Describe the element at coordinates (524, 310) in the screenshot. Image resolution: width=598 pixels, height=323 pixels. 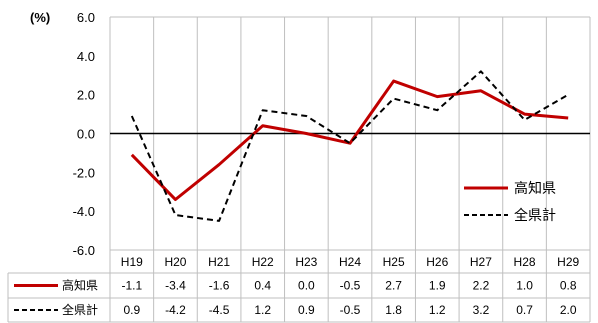
I see `table-cell: 0.7` at that location.